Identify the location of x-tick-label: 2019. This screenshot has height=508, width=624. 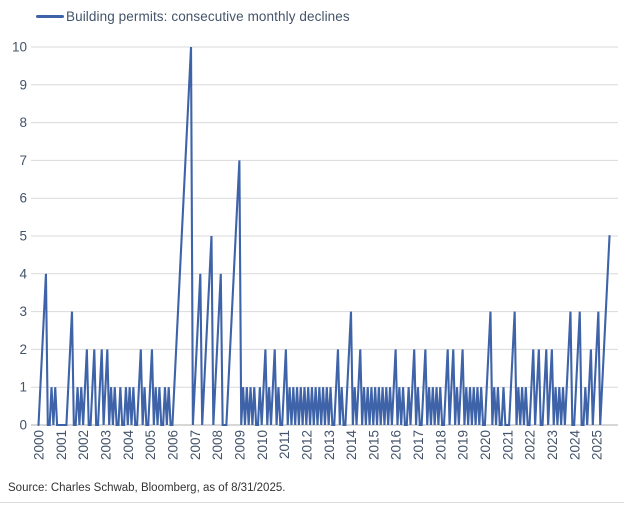
(463, 445).